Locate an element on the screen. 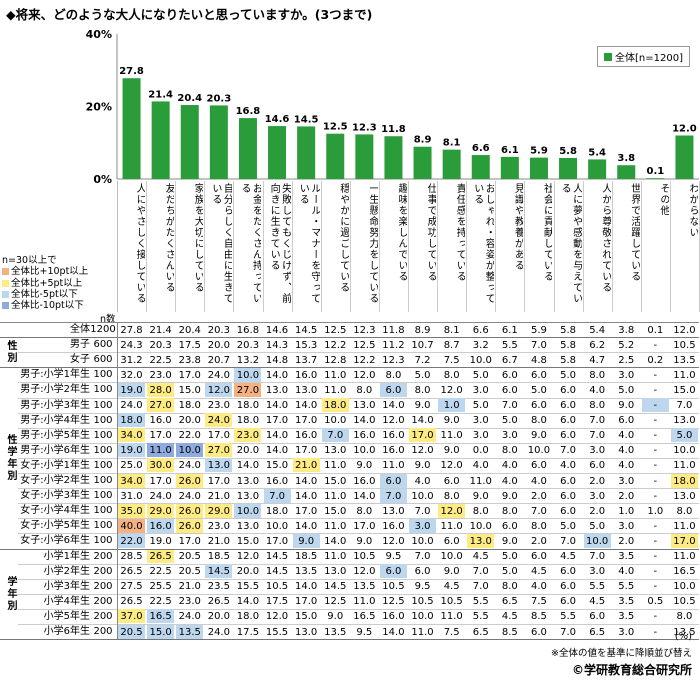 Image resolution: width=700 pixels, height=680 pixels. table-cell: 5.5 is located at coordinates (509, 345).